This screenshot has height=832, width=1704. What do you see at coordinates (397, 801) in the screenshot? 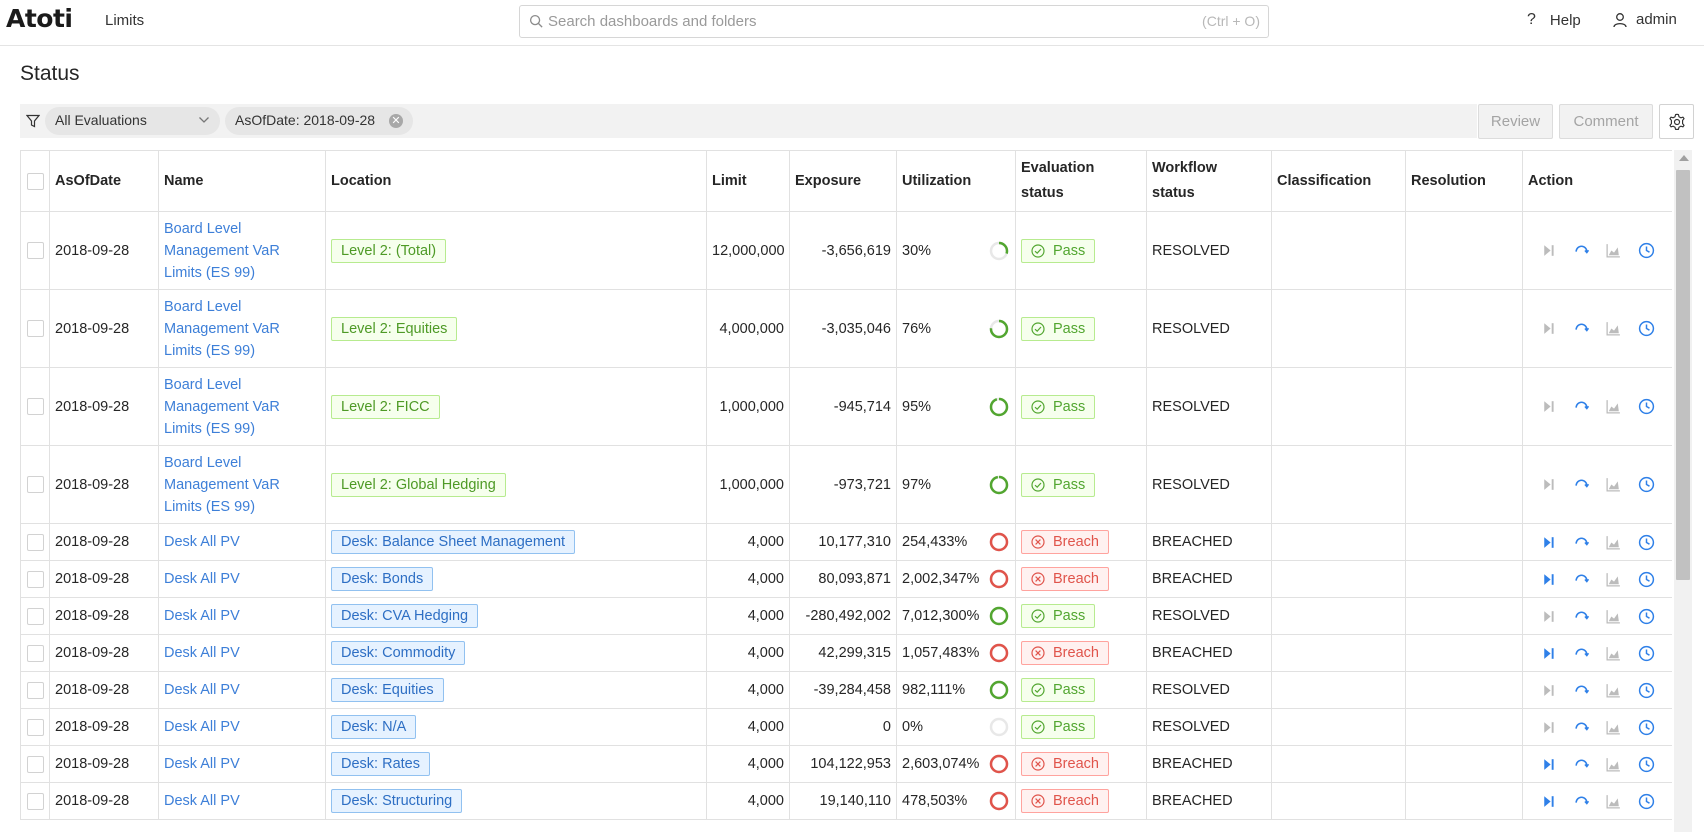
I see `location-tag: Desk: Structuring` at bounding box center [397, 801].